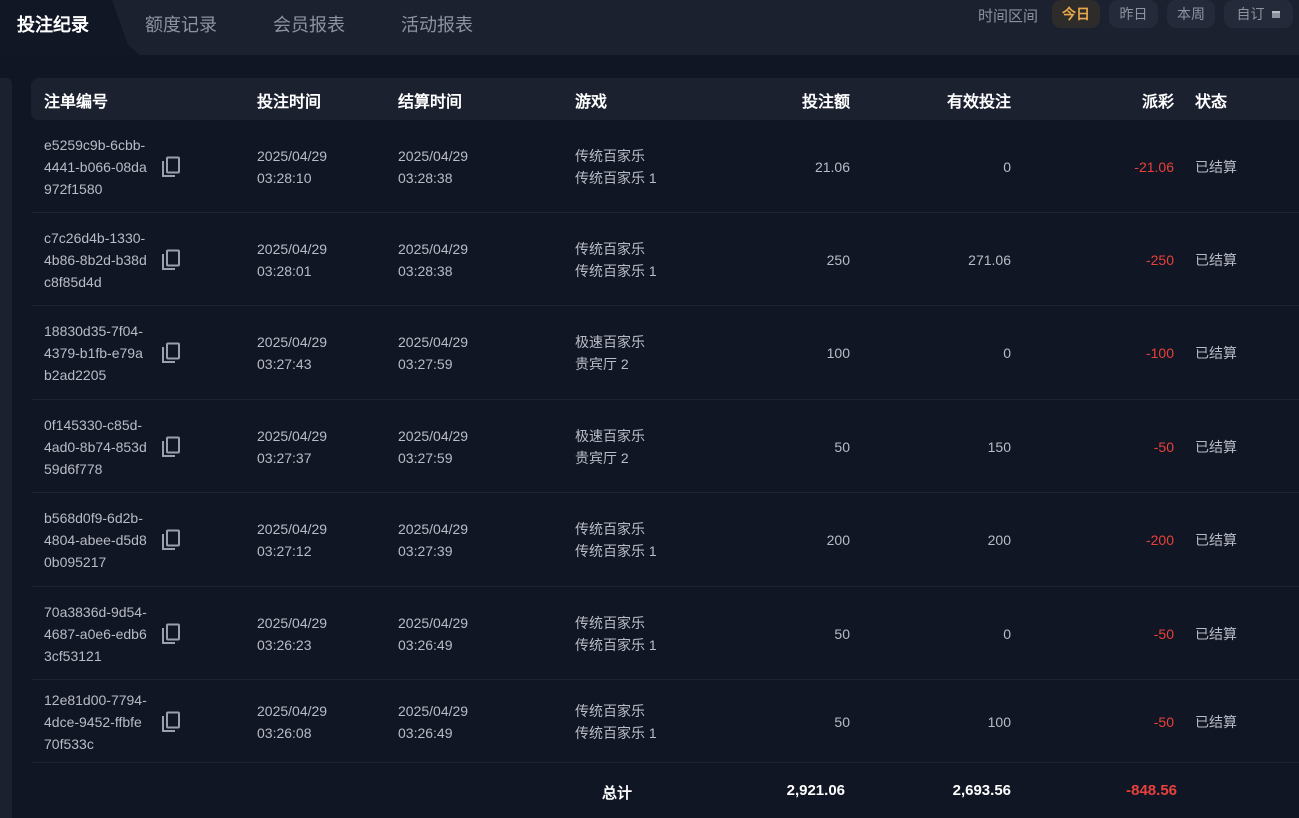  Describe the element at coordinates (1154, 167) in the screenshot. I see `payout: -21.06` at that location.